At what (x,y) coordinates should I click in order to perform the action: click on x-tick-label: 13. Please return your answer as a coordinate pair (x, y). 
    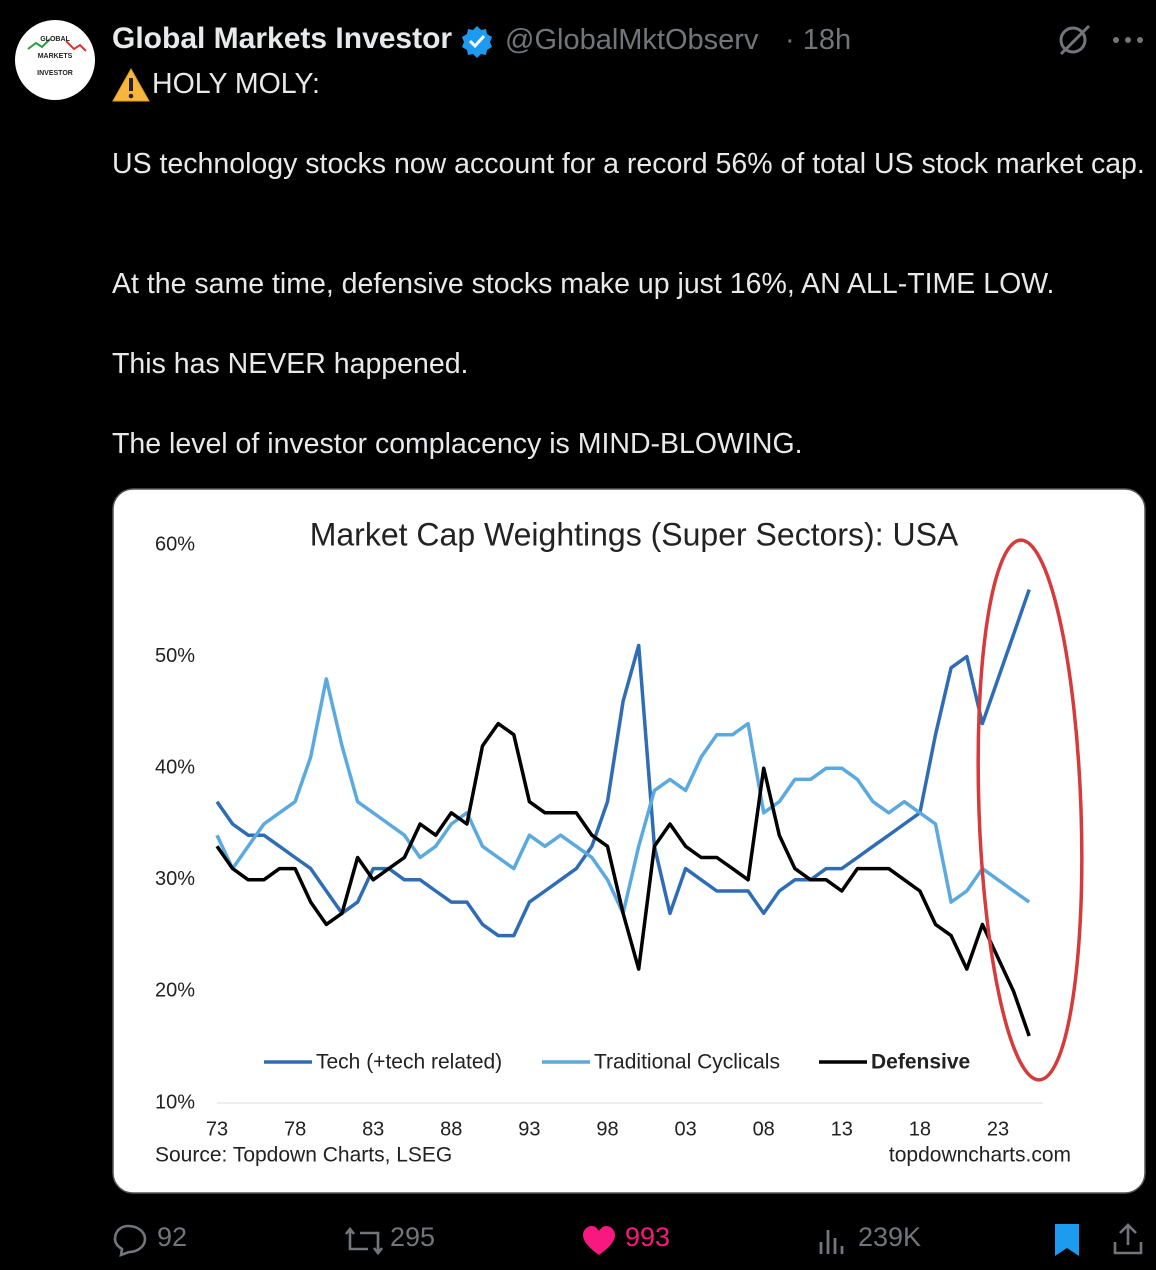
    Looking at the image, I should click on (842, 1129).